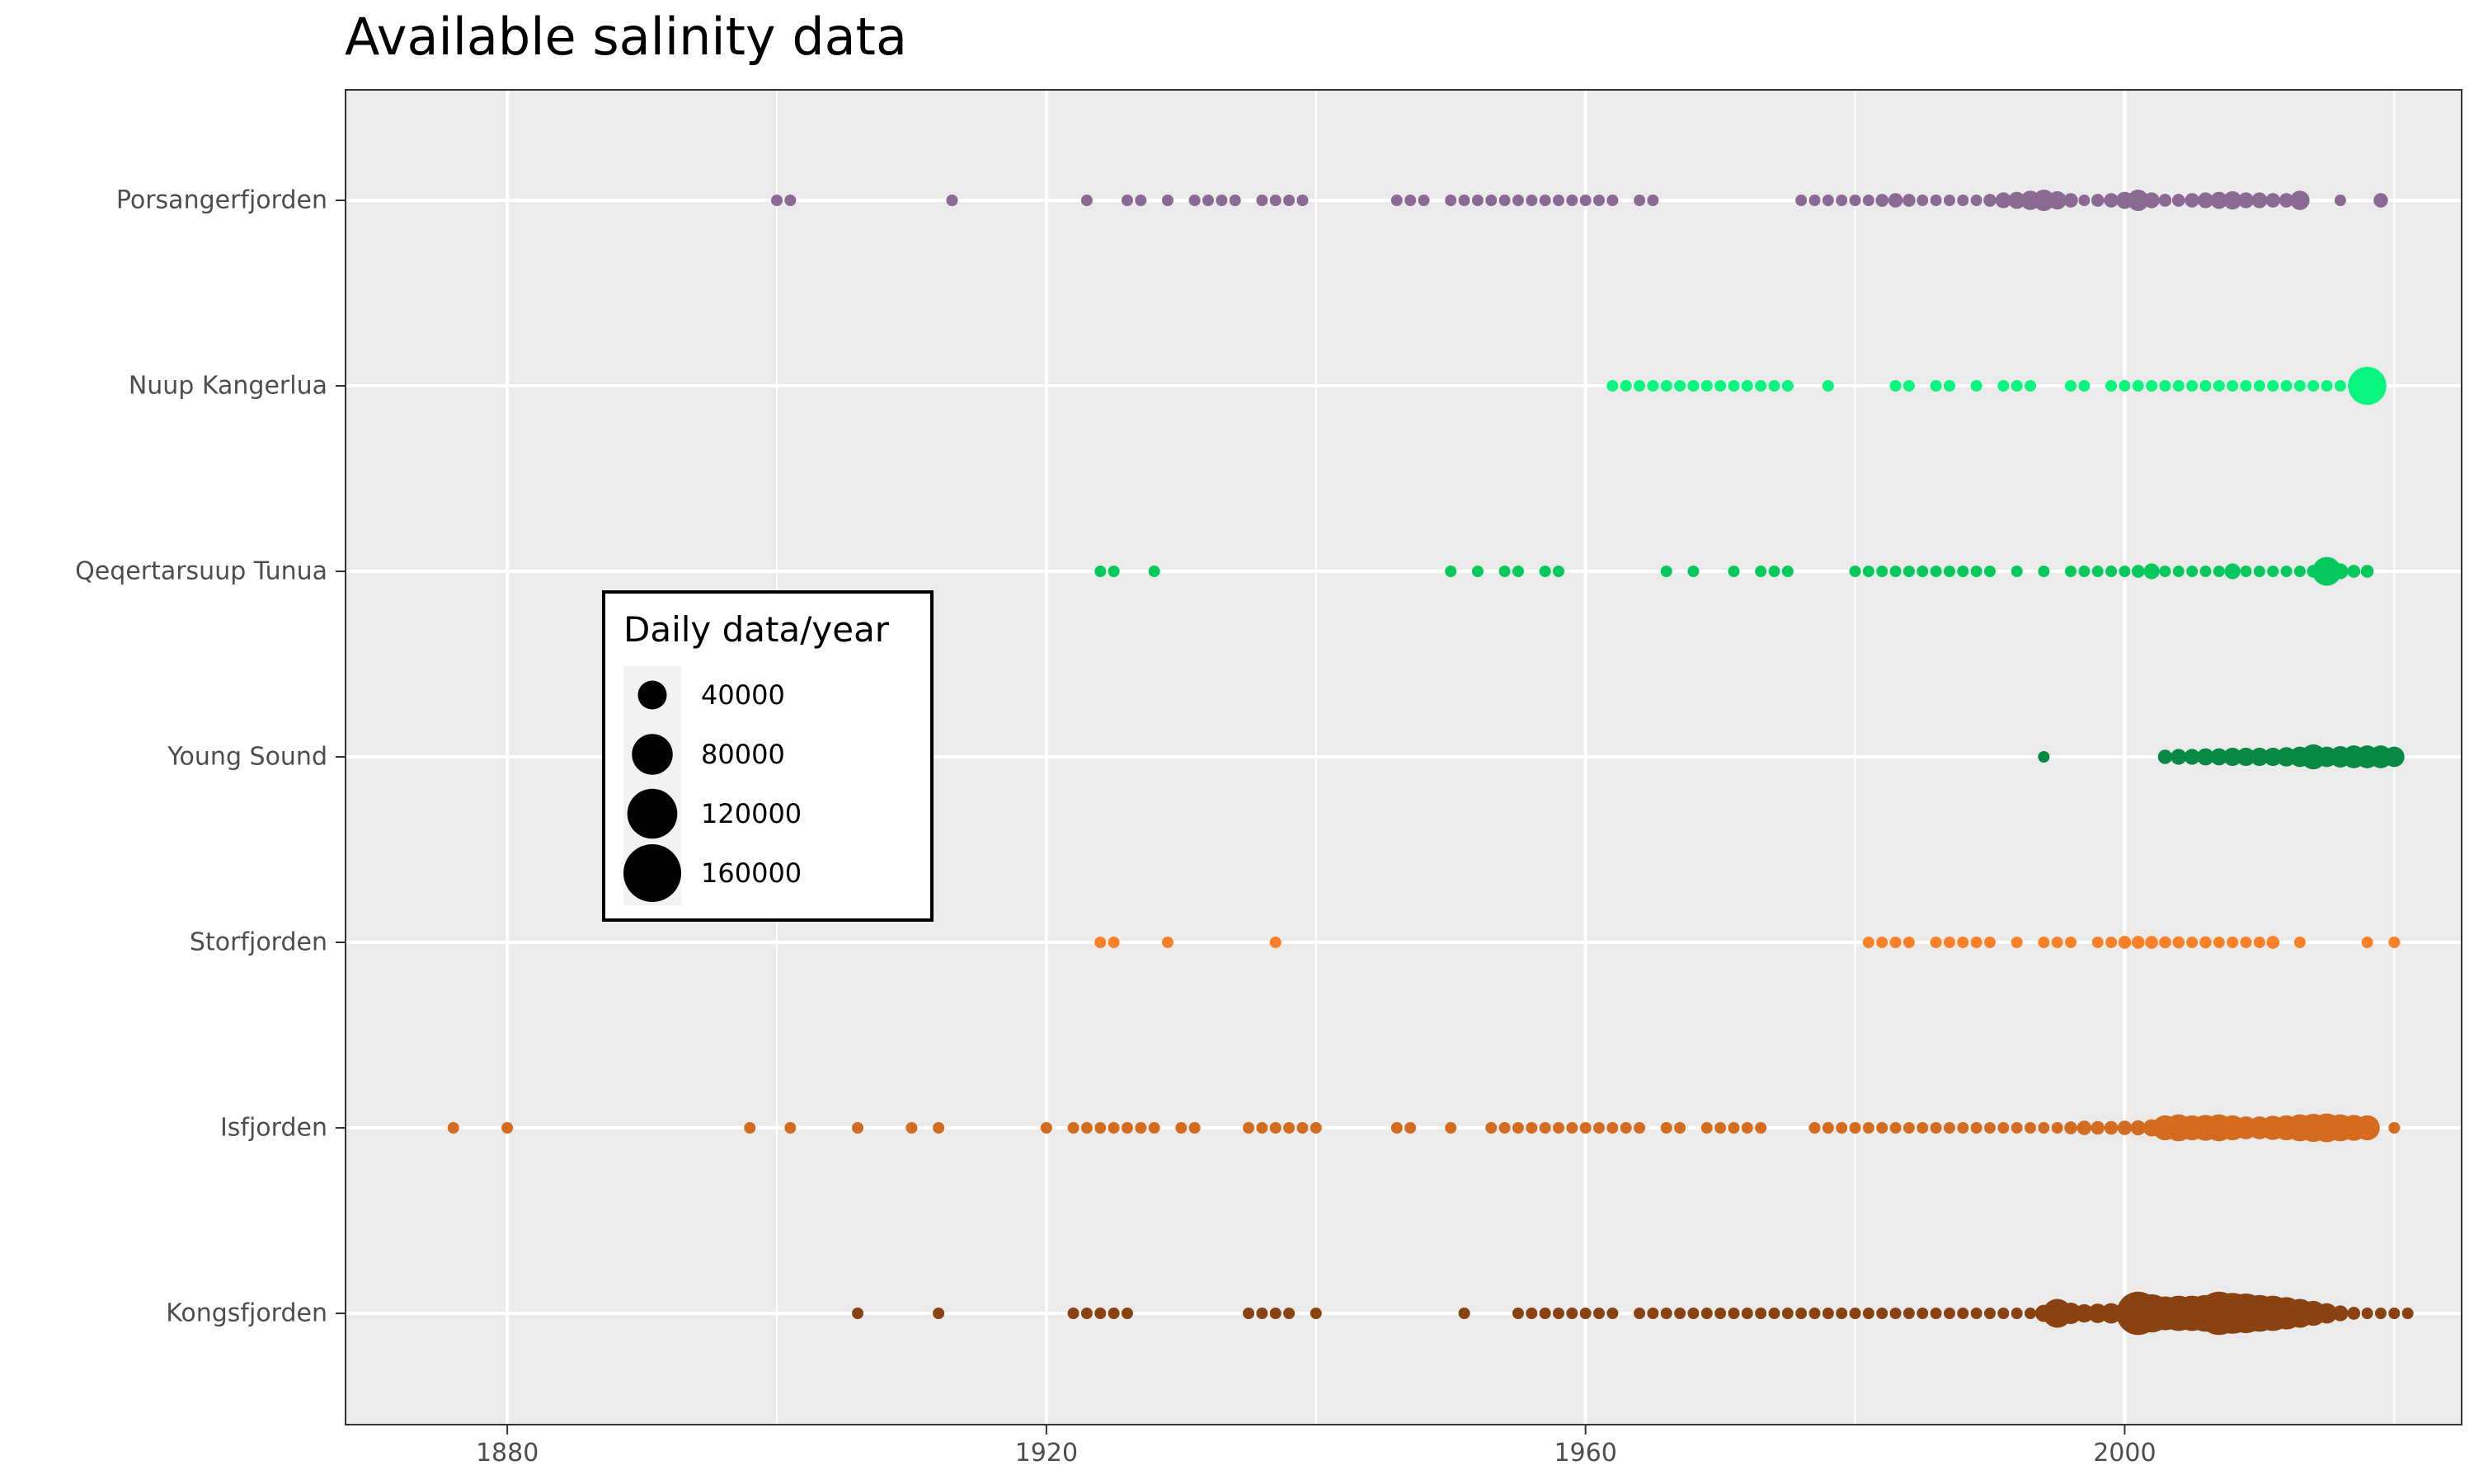 Image resolution: width=2474 pixels, height=1484 pixels. I want to click on series-porsangerfjorden, so click(1579, 200).